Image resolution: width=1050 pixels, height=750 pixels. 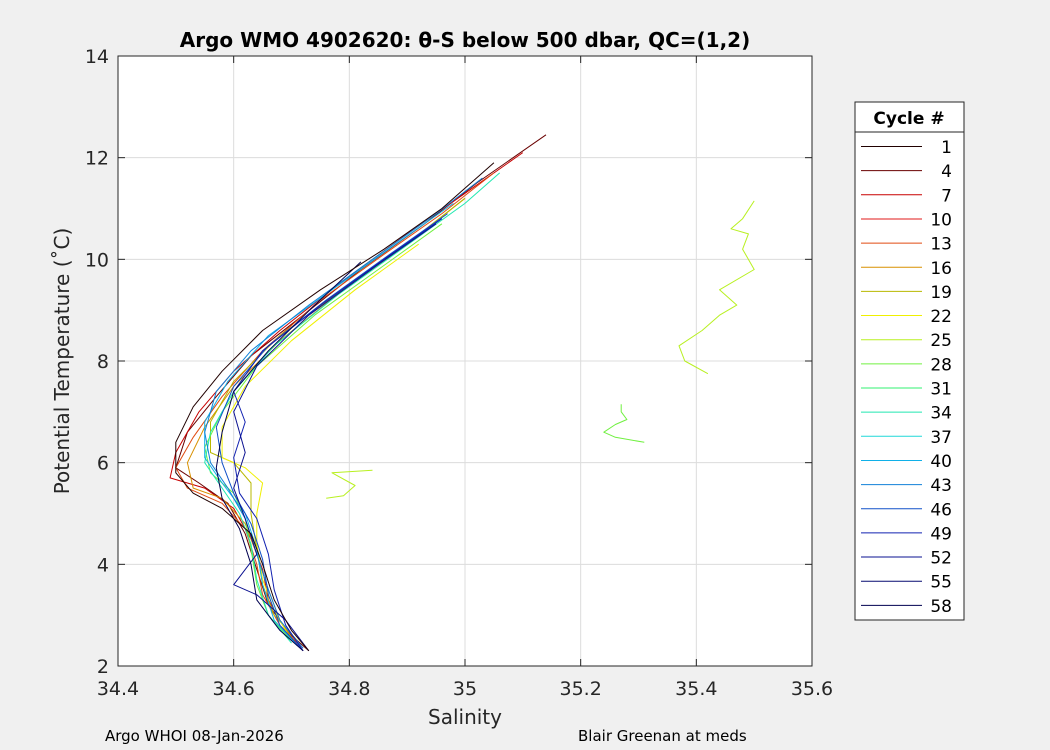 I want to click on legend-box, so click(x=909, y=361).